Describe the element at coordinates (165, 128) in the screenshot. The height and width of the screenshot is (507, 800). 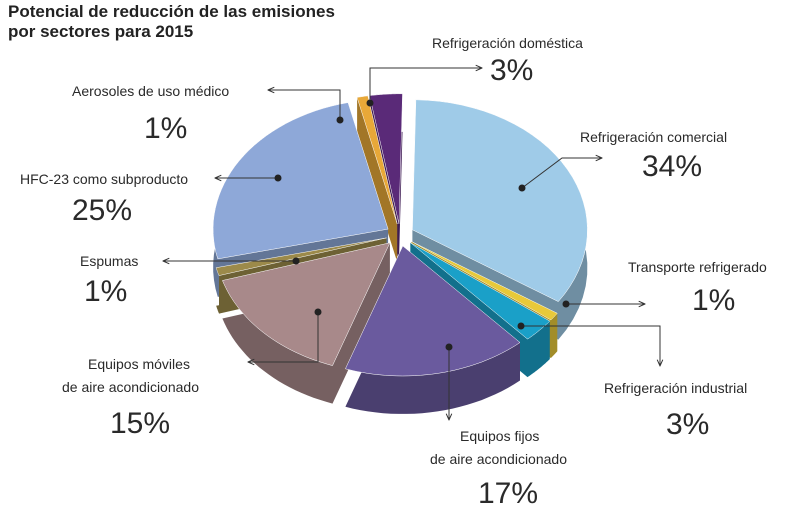
I see `pct-aerosoles: 1%` at that location.